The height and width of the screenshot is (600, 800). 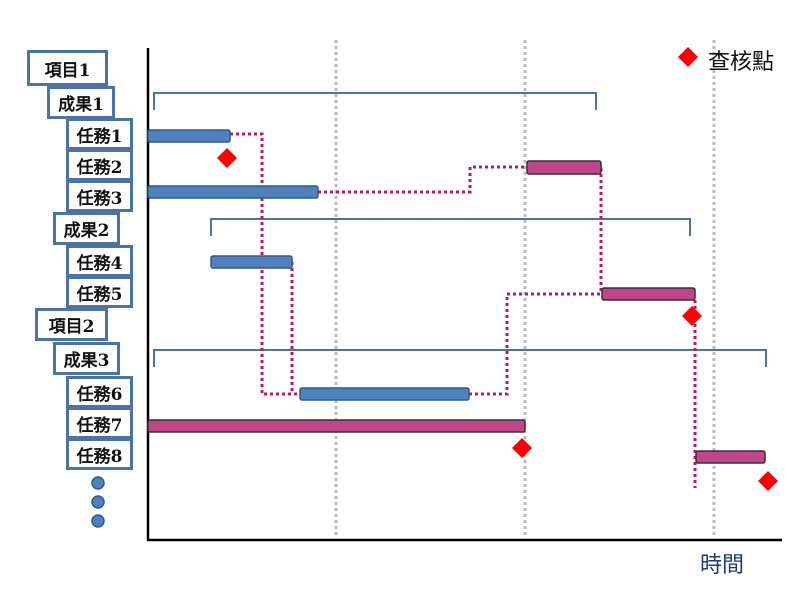 What do you see at coordinates (730, 457) in the screenshot?
I see `task-8-bar` at bounding box center [730, 457].